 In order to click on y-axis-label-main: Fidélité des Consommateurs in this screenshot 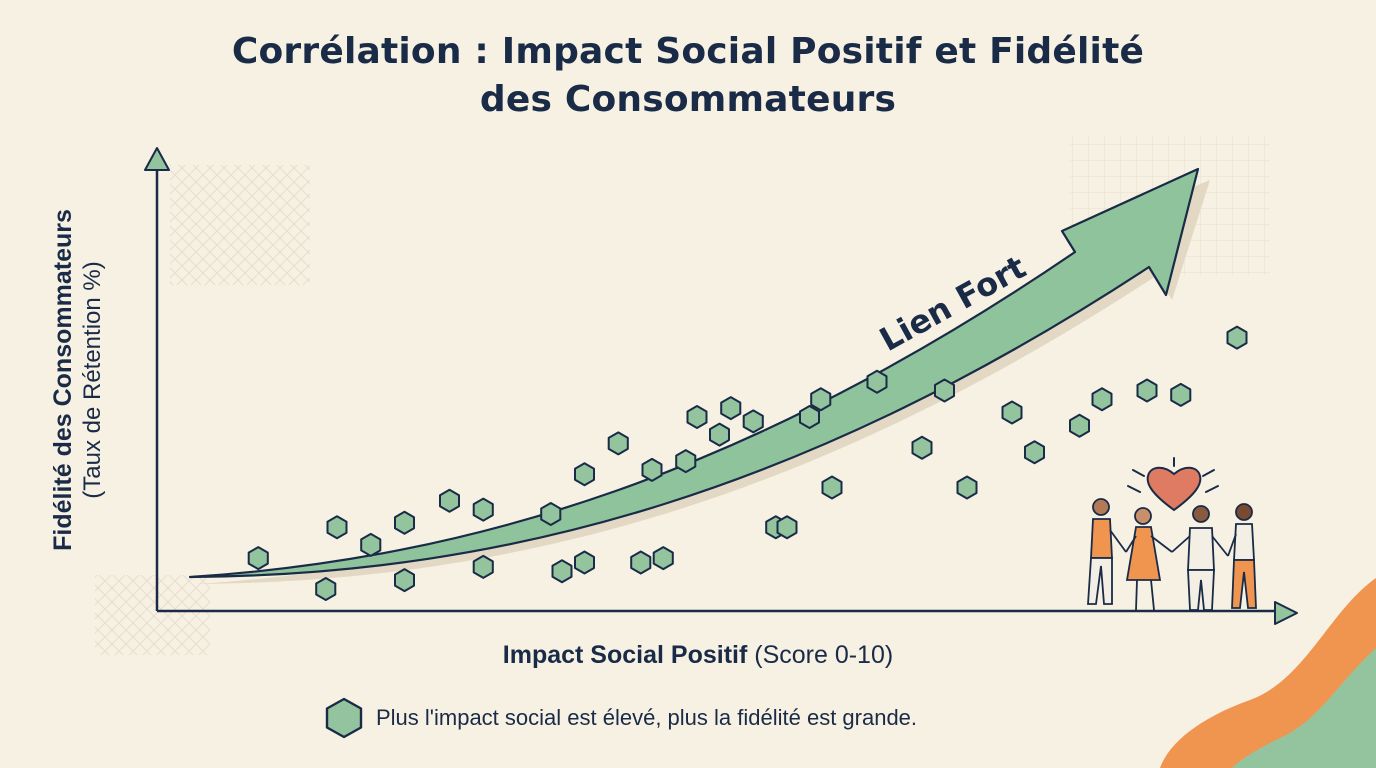, I will do `click(63, 380)`.